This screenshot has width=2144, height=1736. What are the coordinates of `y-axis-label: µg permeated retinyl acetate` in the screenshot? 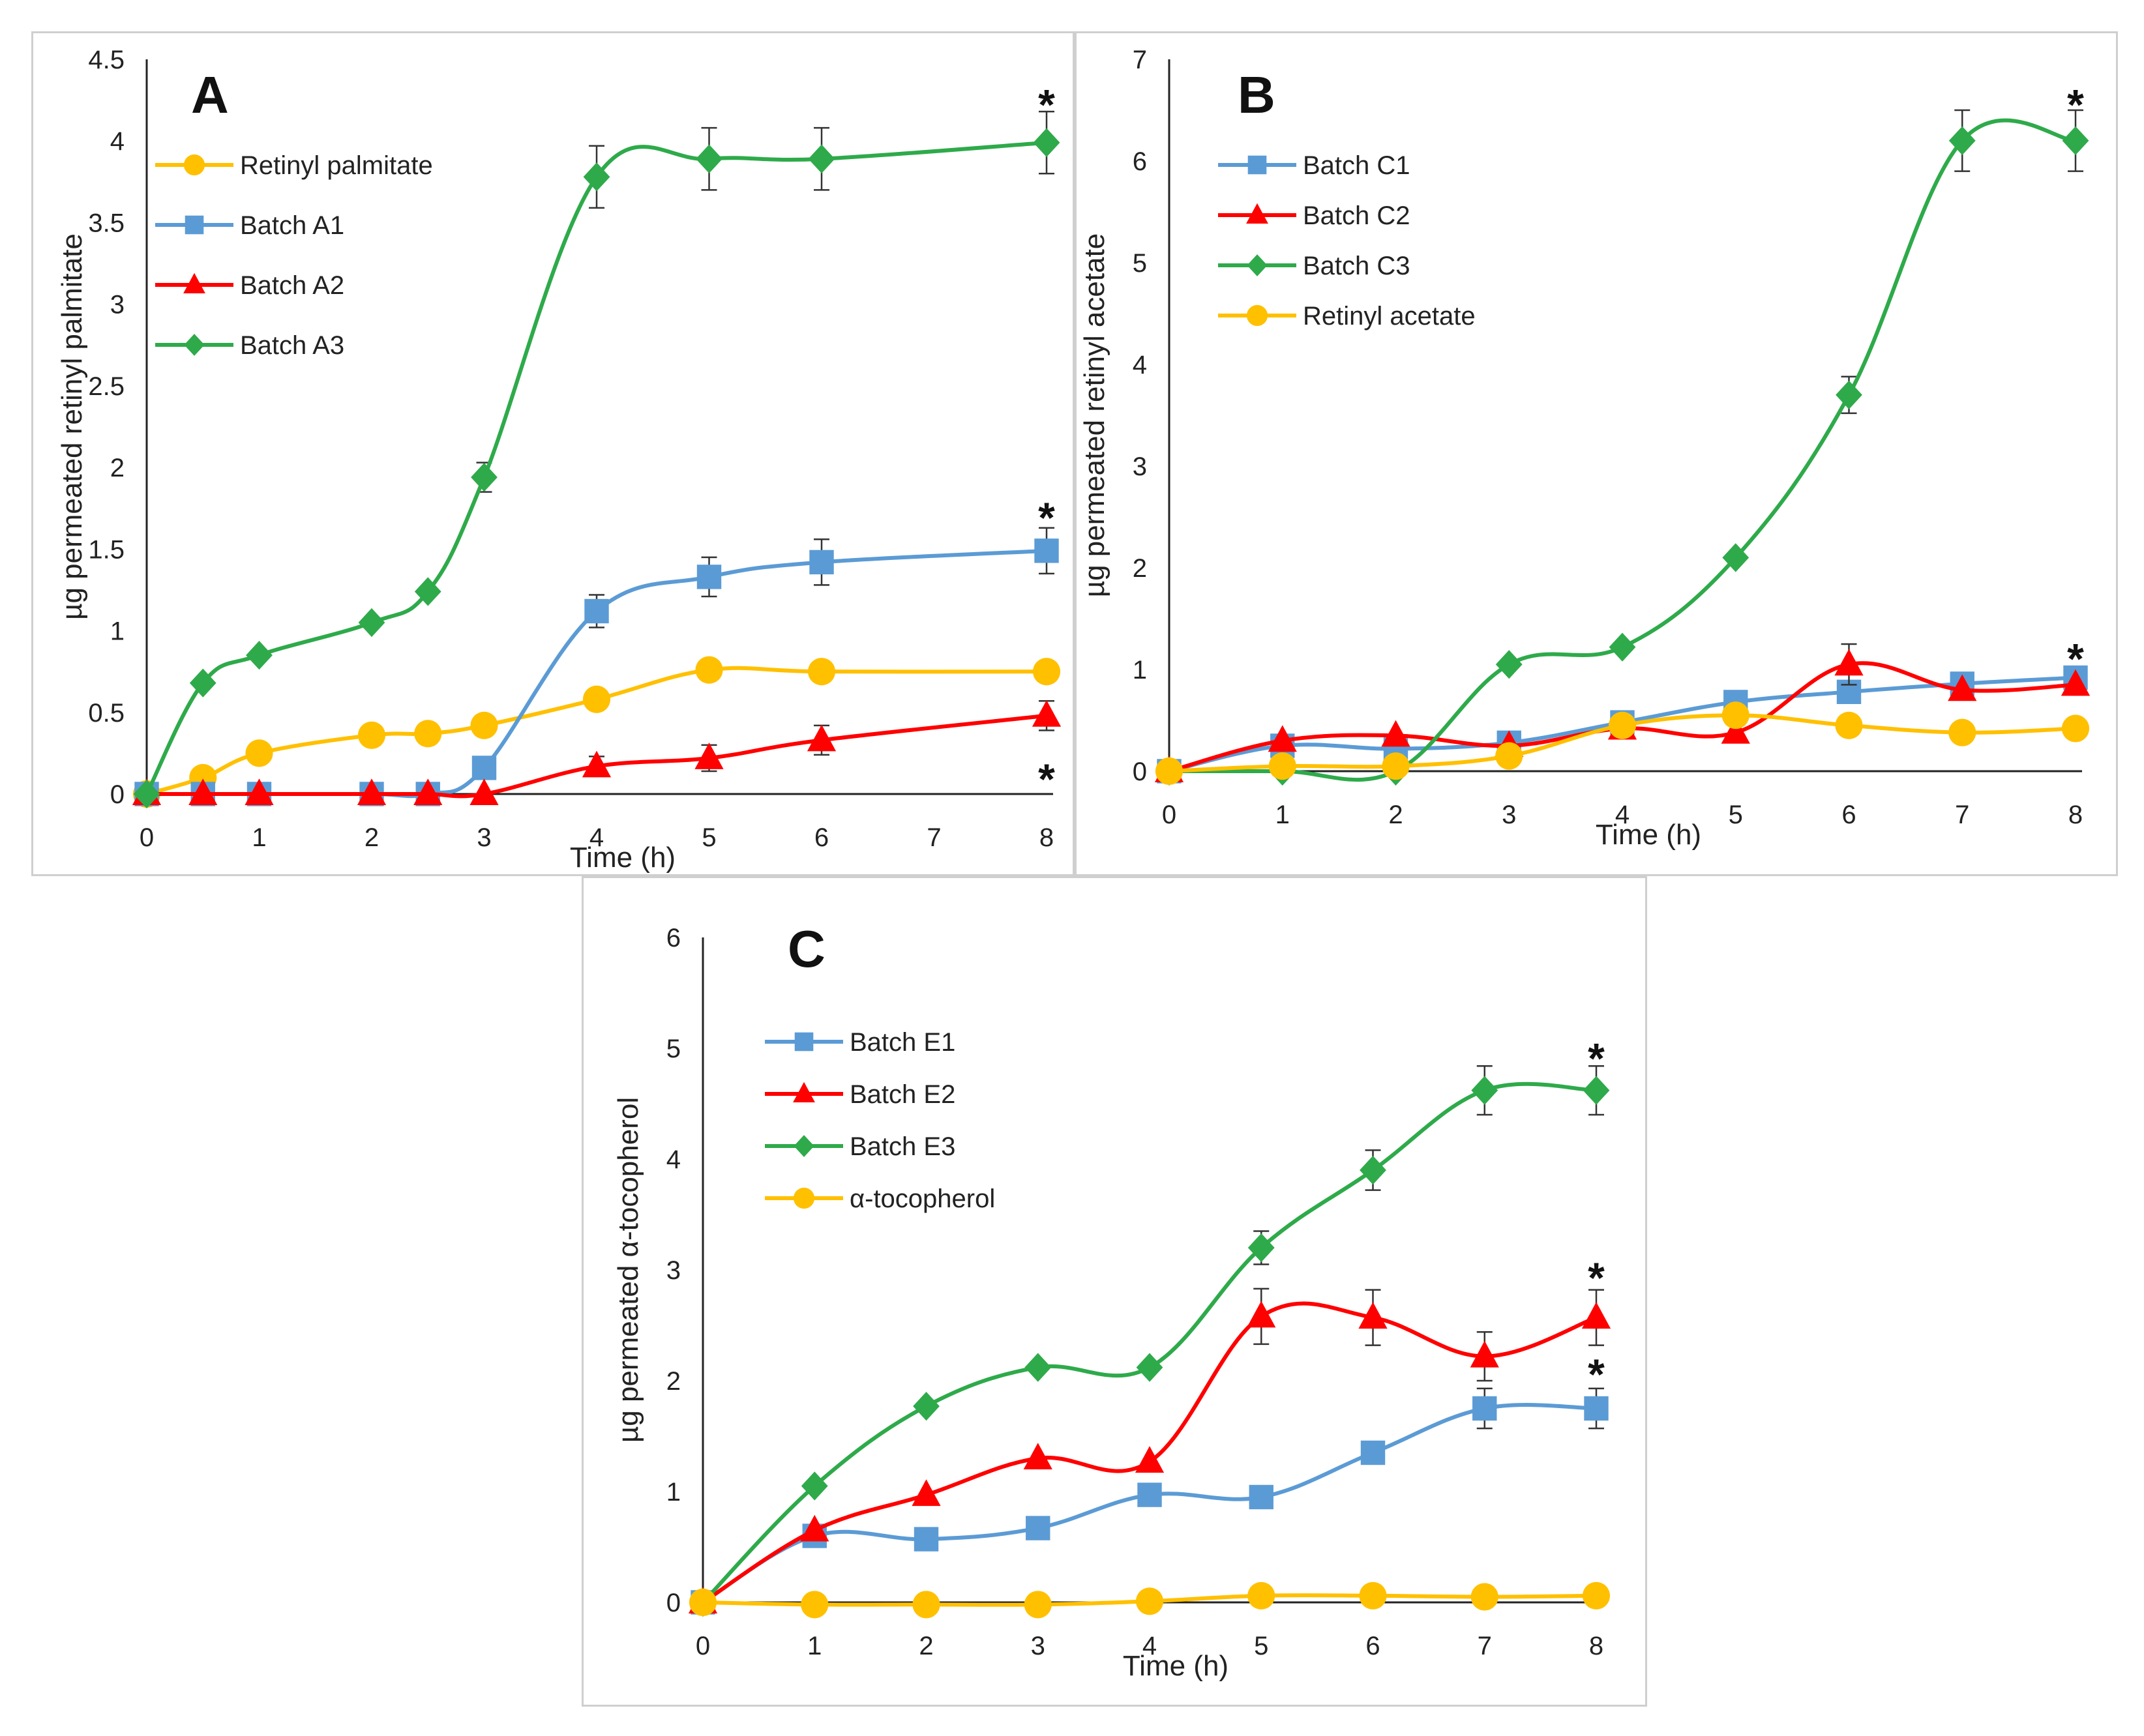 It's located at (1094, 415).